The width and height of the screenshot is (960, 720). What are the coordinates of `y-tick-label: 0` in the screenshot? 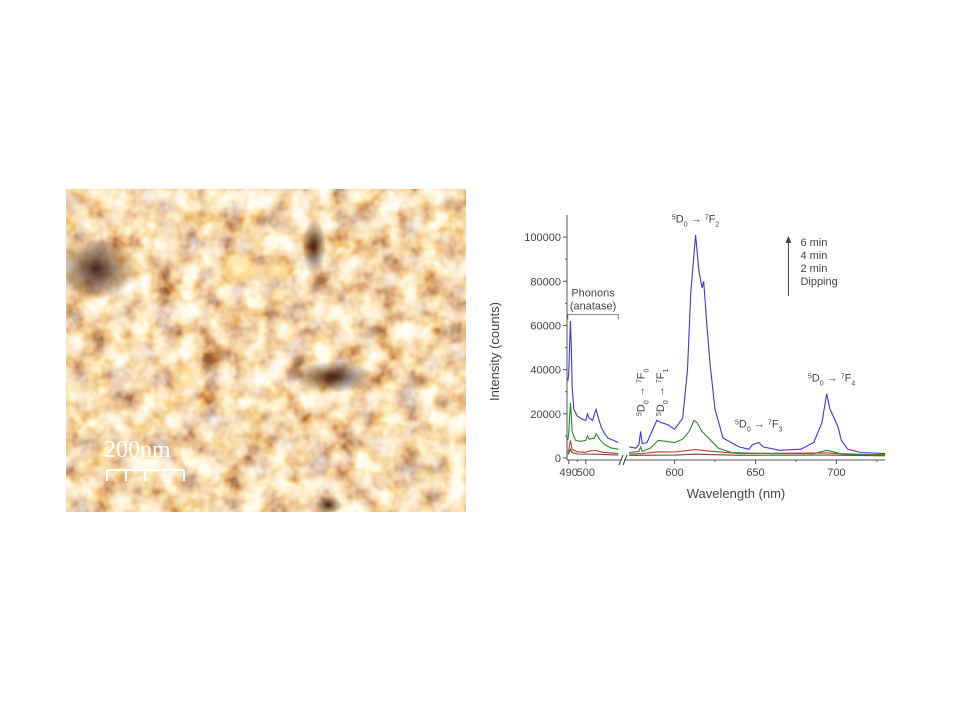 It's located at (558, 459).